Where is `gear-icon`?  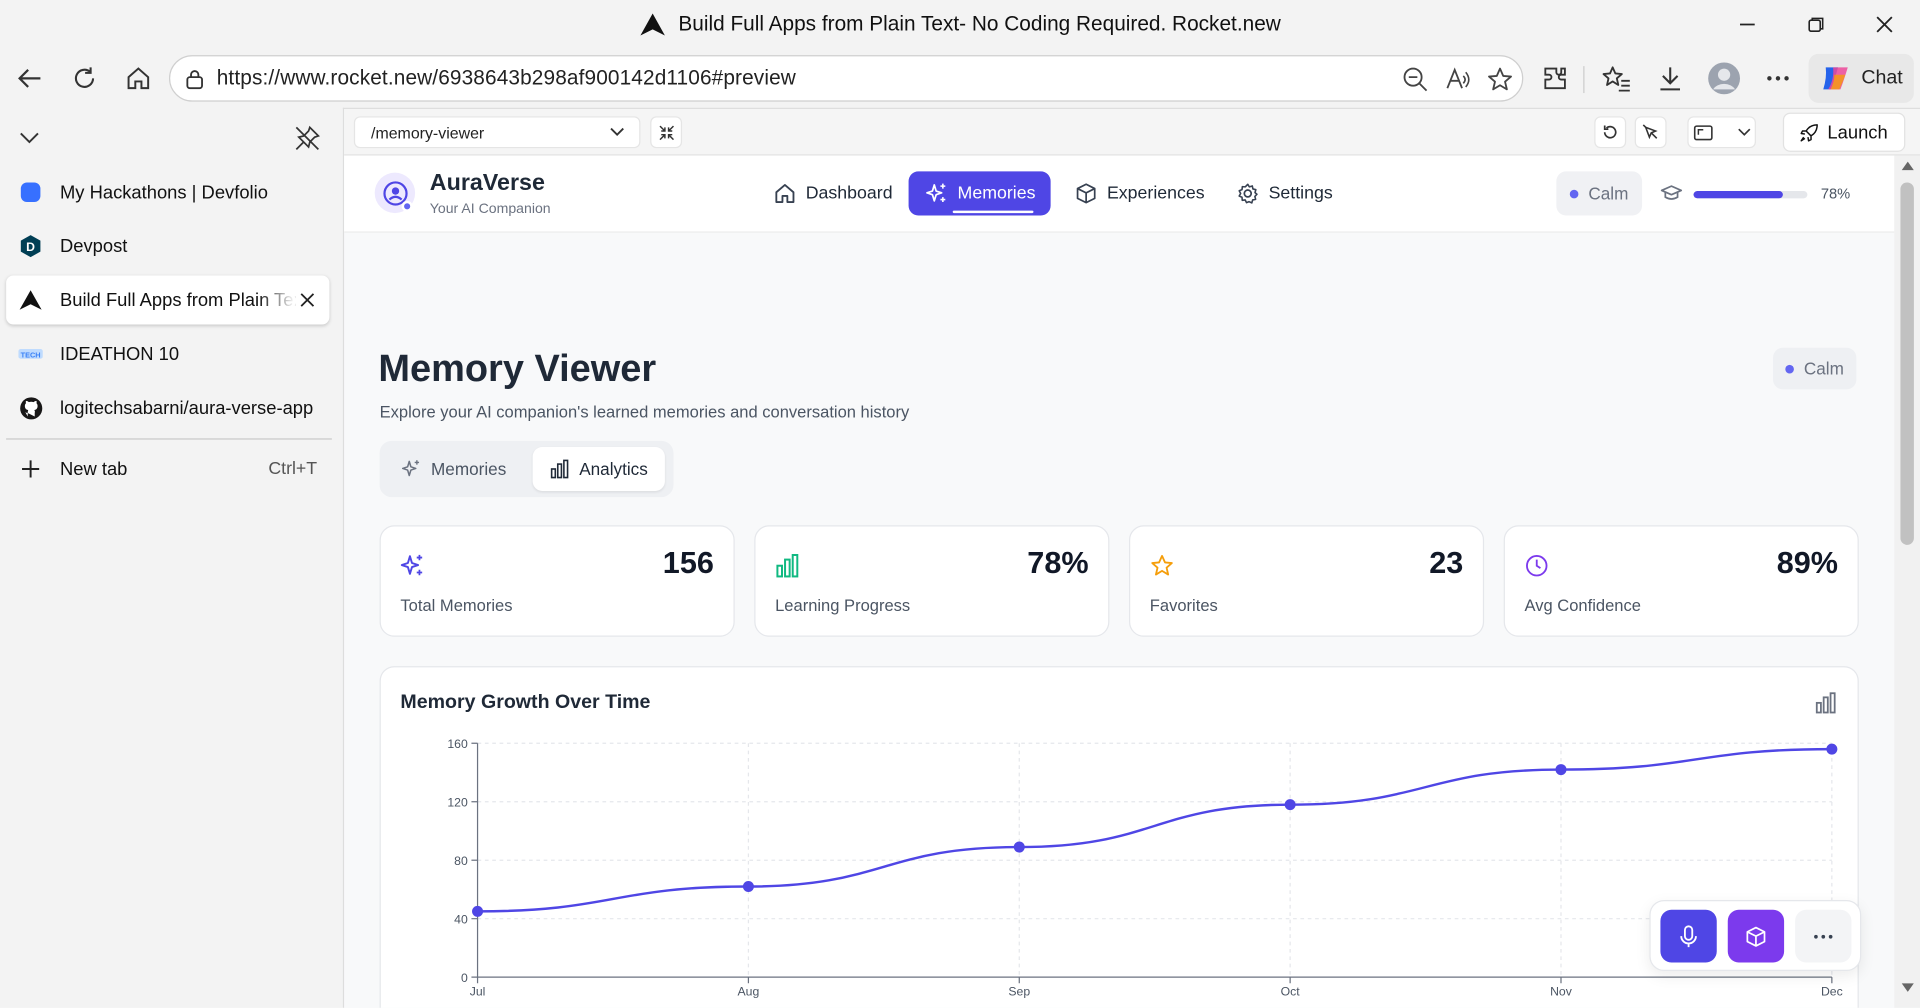 gear-icon is located at coordinates (1248, 193).